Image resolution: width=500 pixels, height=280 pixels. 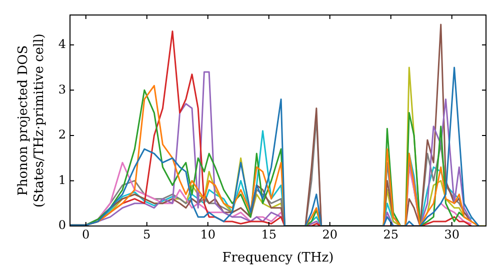 What do you see at coordinates (208, 234) in the screenshot?
I see `x-tick-label: 10` at bounding box center [208, 234].